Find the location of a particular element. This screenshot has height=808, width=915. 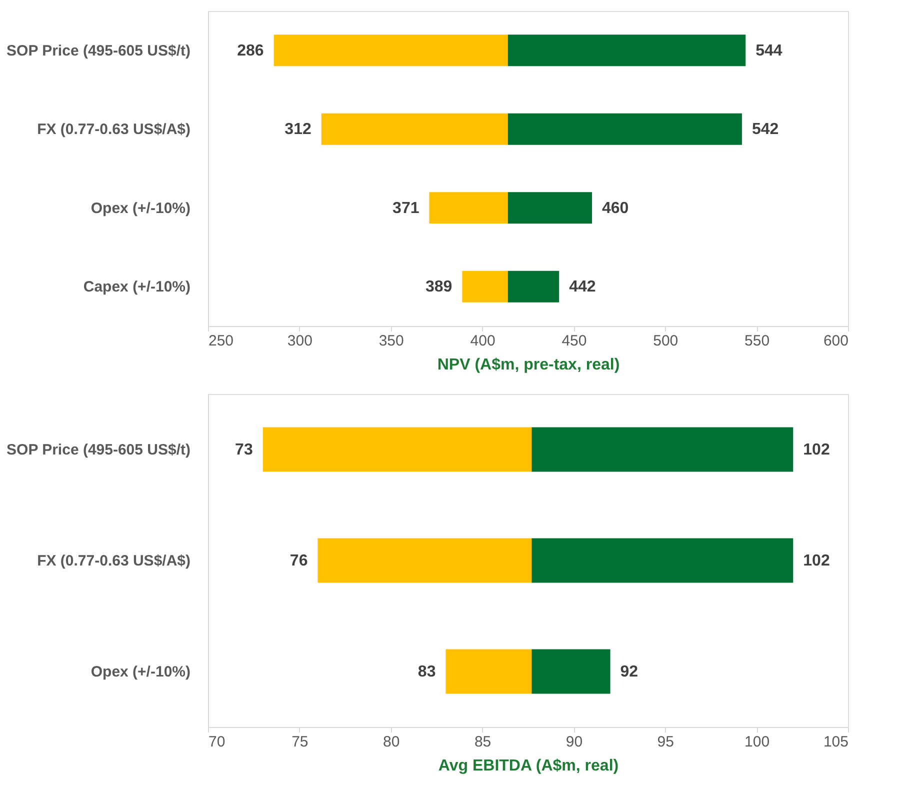

y-tick-label: Capex (+/-10%) is located at coordinates (137, 287).